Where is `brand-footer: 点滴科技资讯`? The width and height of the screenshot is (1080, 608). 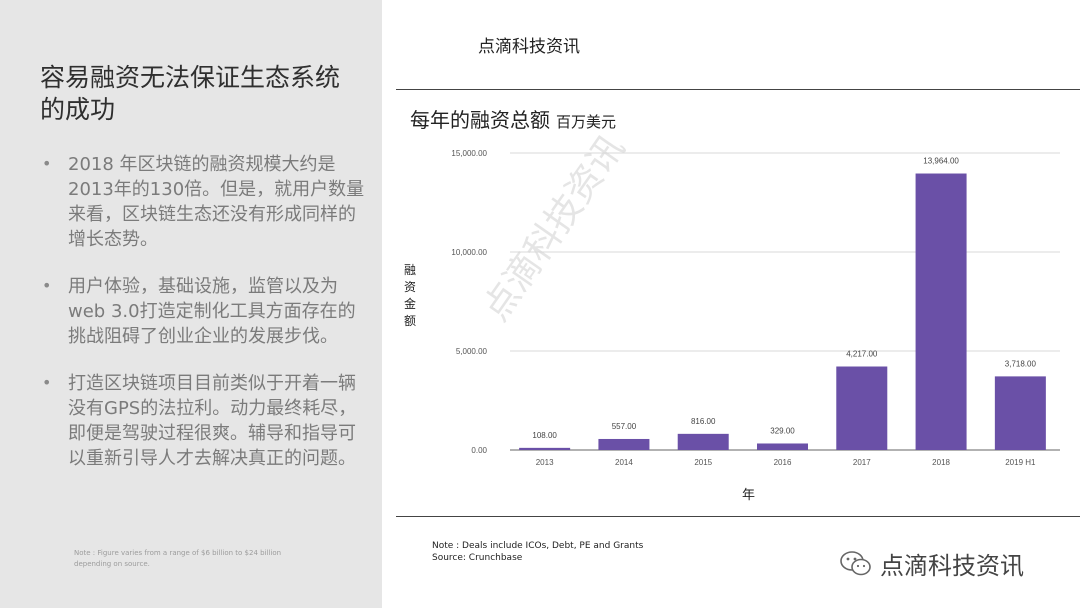 brand-footer: 点滴科技资讯 is located at coordinates (932, 563).